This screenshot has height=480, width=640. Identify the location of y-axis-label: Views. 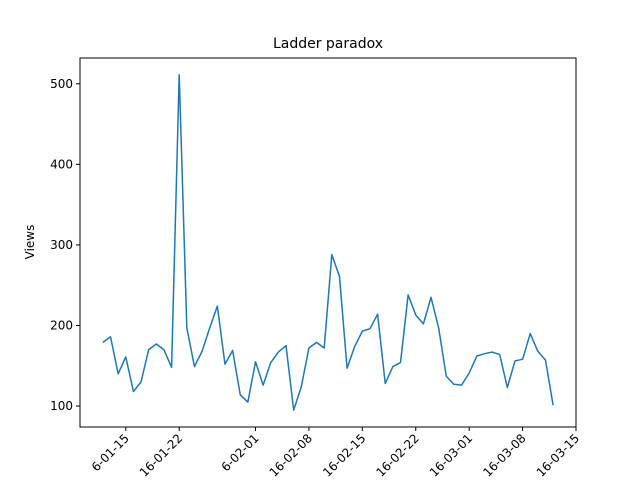
(30, 242).